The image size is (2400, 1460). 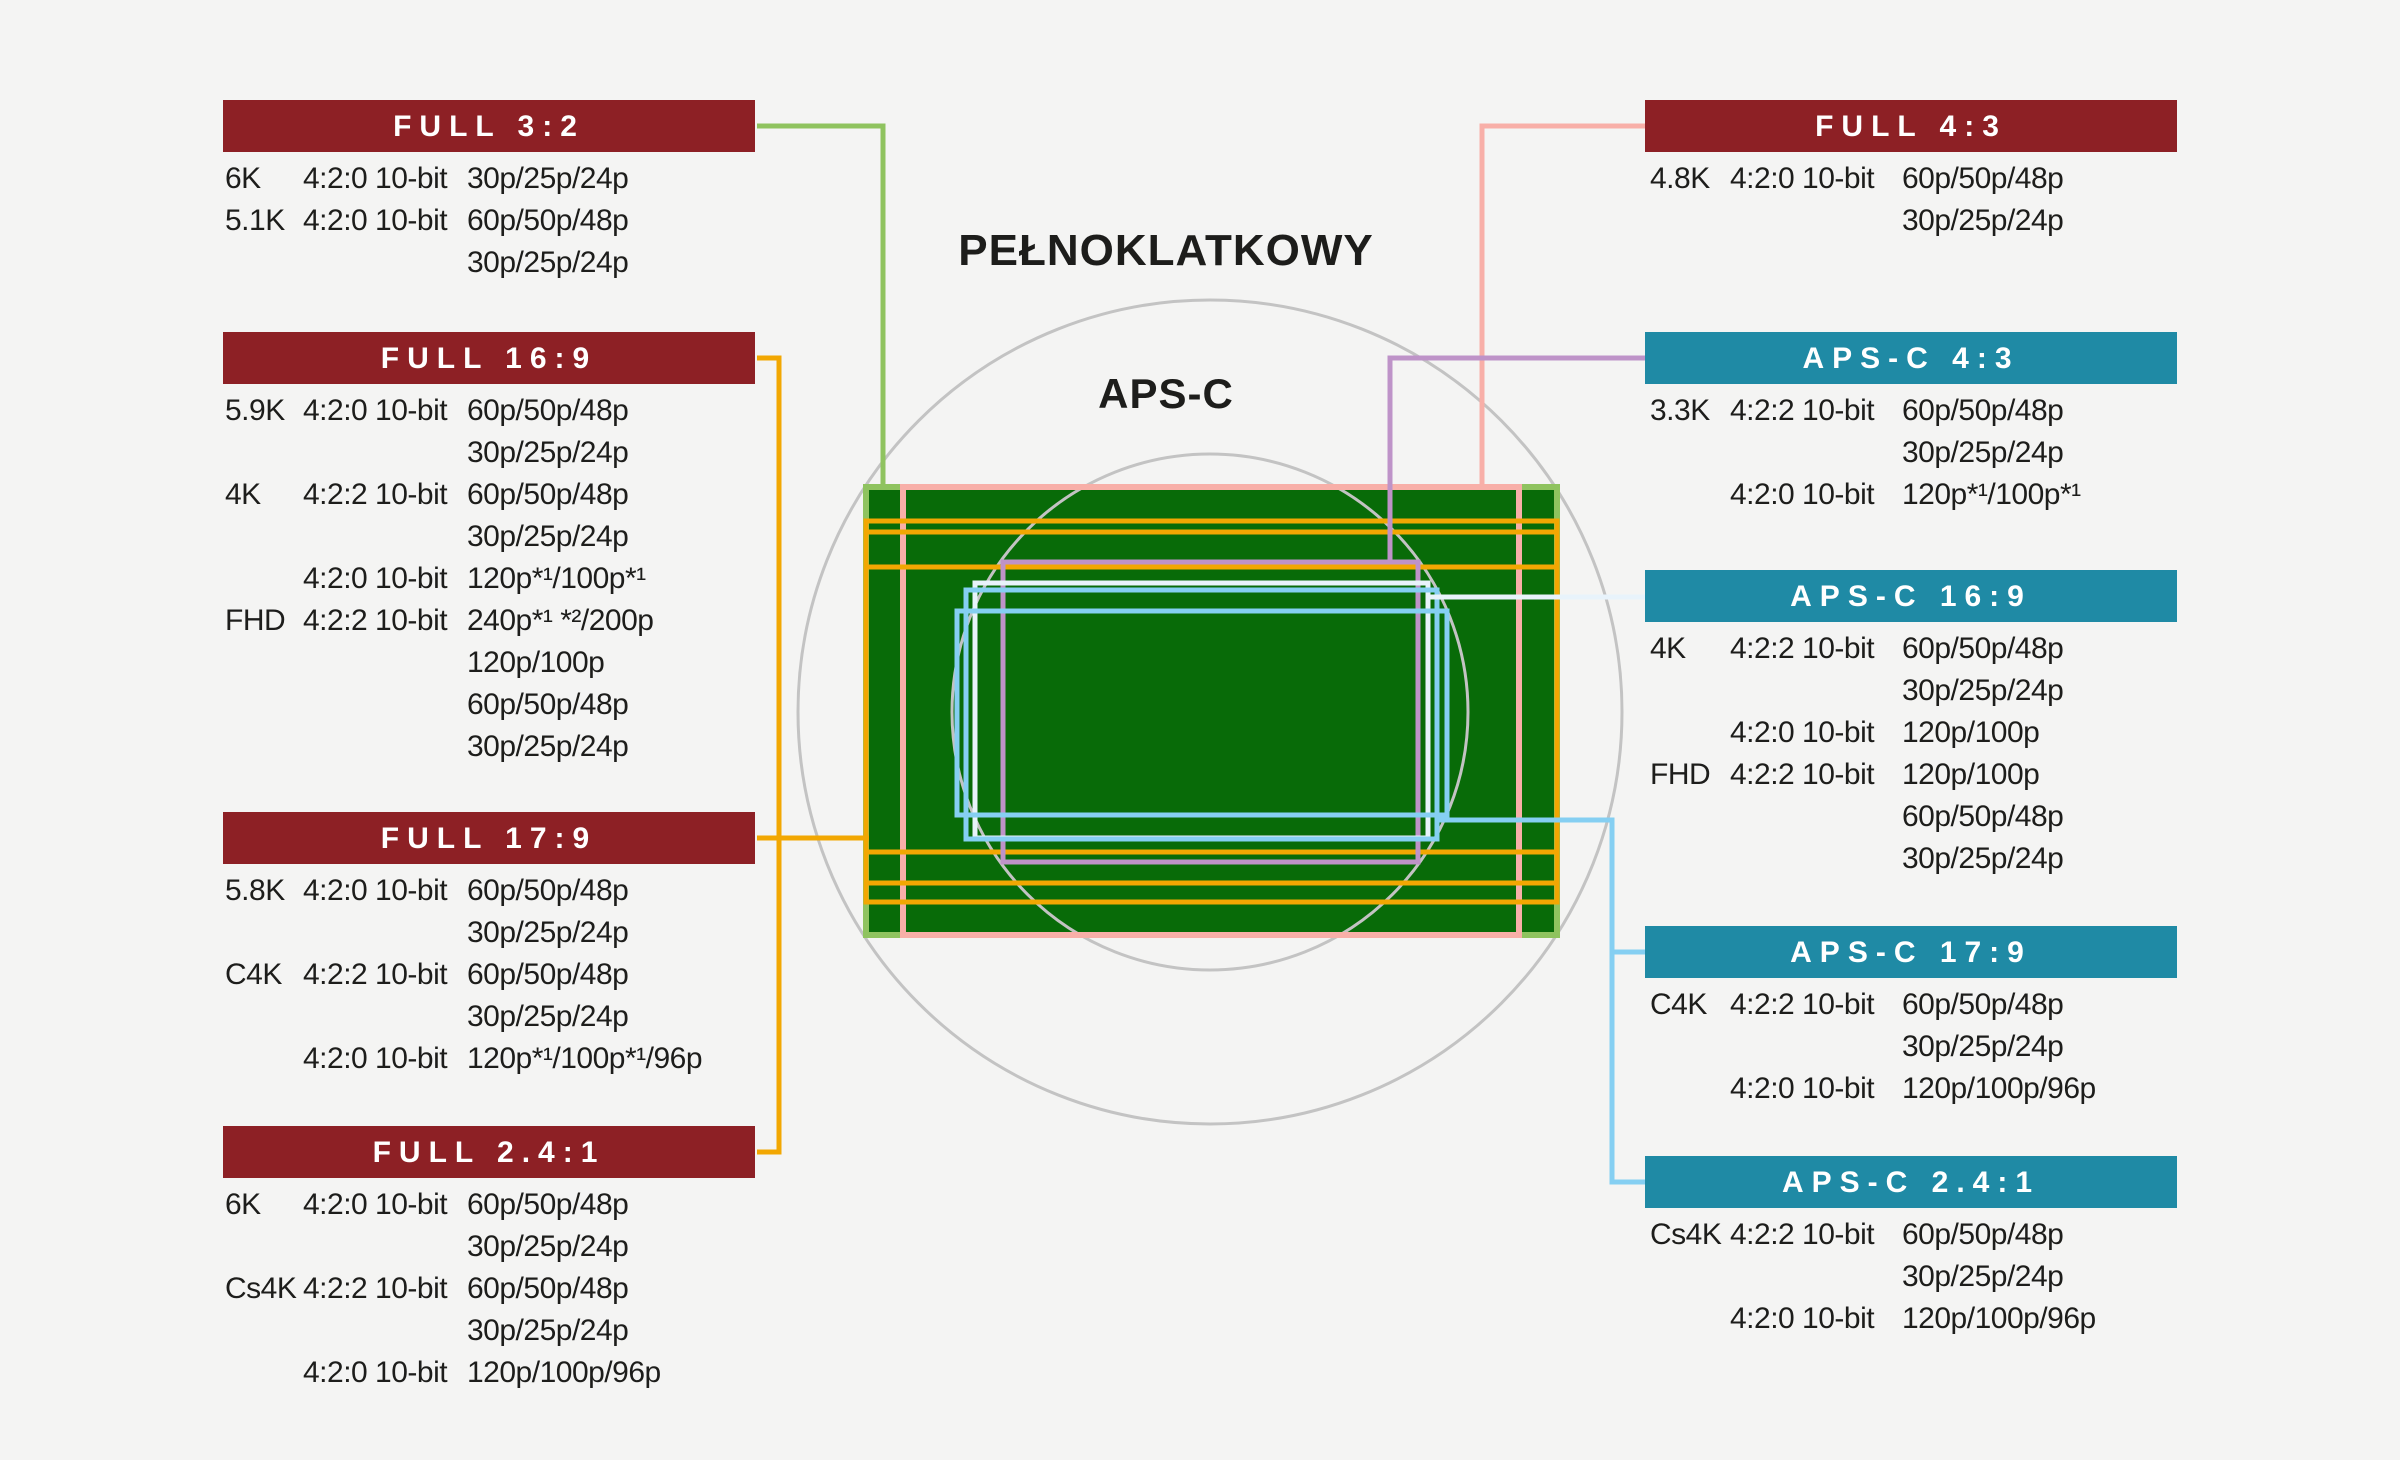 I want to click on table-row: 120p/100p, so click(x=489, y=663).